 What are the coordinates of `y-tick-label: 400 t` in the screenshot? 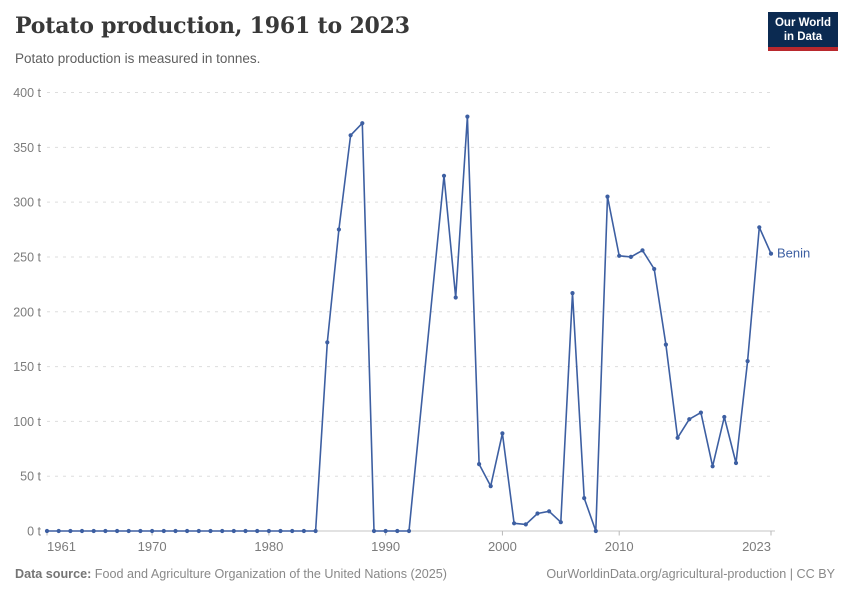 It's located at (27, 93).